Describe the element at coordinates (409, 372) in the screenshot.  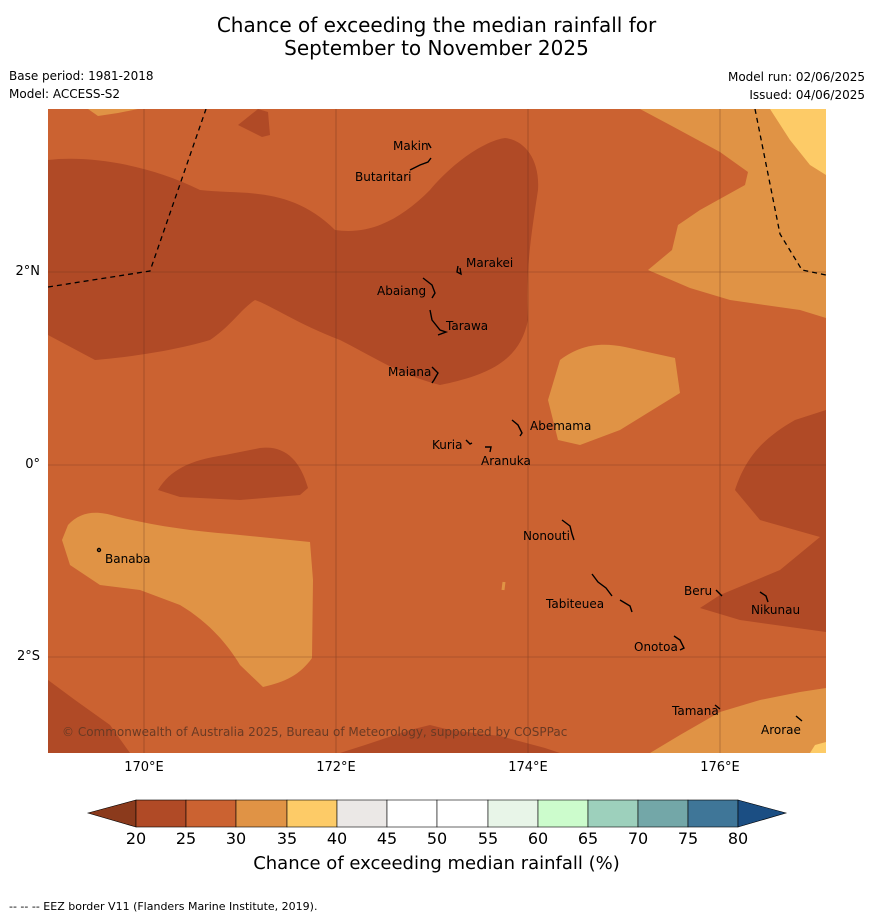
I see `place-label-maiana: Maiana` at that location.